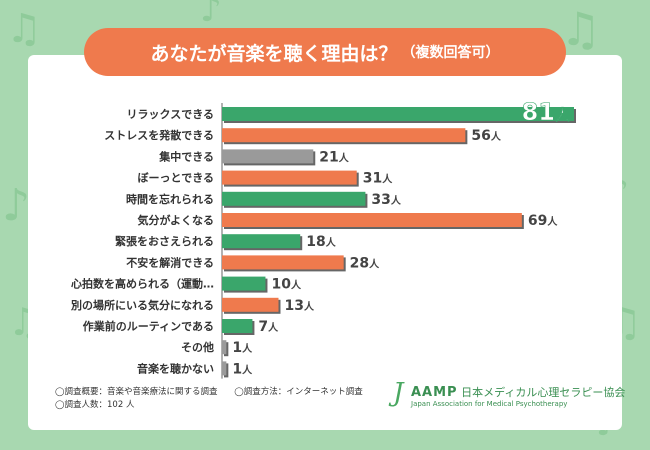 The width and height of the screenshot is (650, 450). I want to click on category-label: その他, so click(197, 347).